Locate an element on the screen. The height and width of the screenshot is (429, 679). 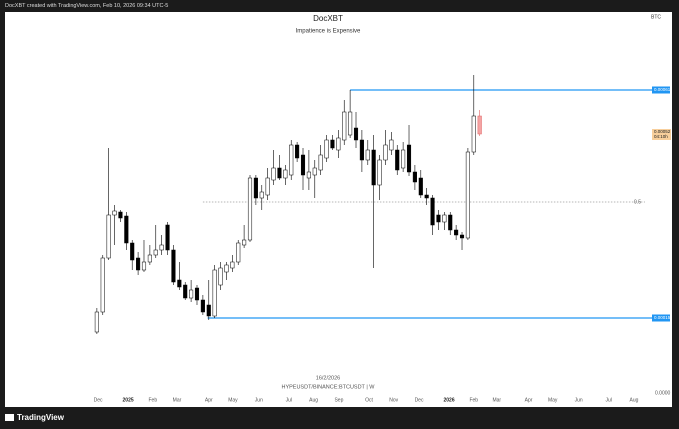
last-price-tag is located at coordinates (661, 134).